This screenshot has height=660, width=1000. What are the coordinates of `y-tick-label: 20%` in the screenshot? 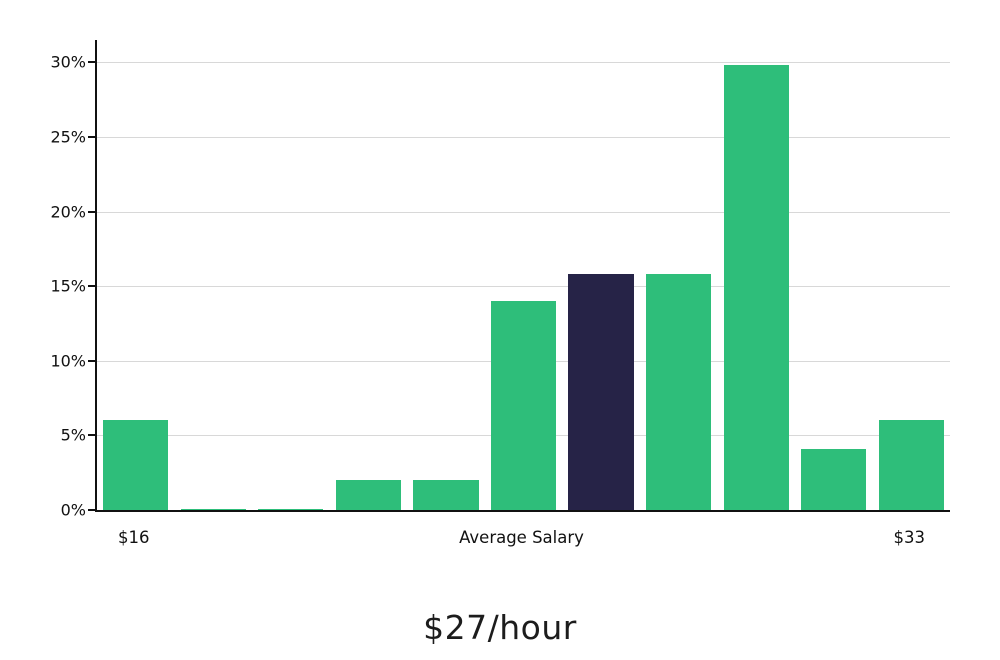 It's located at (68, 212).